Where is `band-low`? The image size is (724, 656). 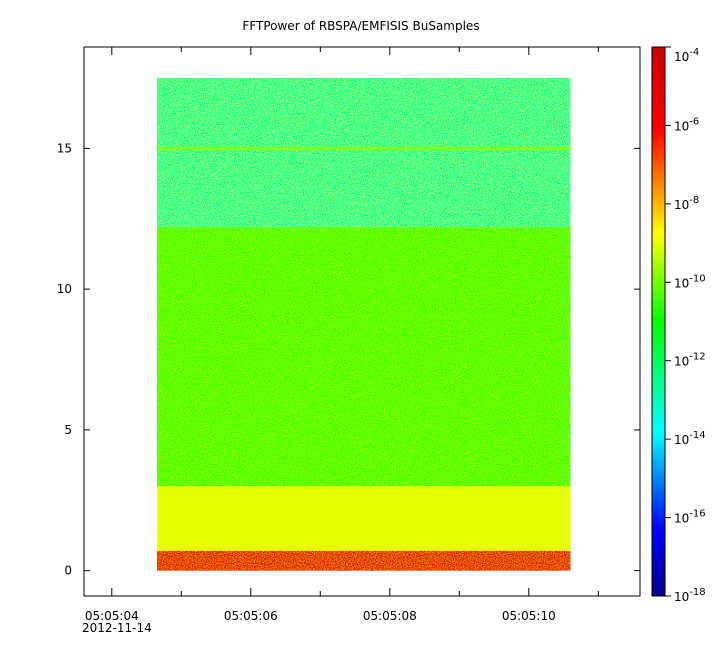
band-low is located at coordinates (363, 518).